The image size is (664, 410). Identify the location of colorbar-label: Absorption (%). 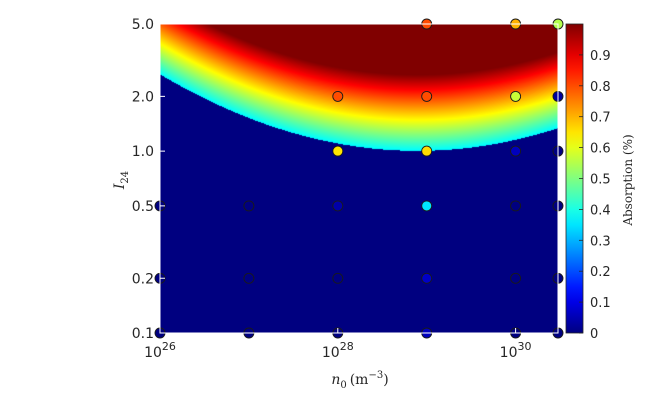
(628, 180).